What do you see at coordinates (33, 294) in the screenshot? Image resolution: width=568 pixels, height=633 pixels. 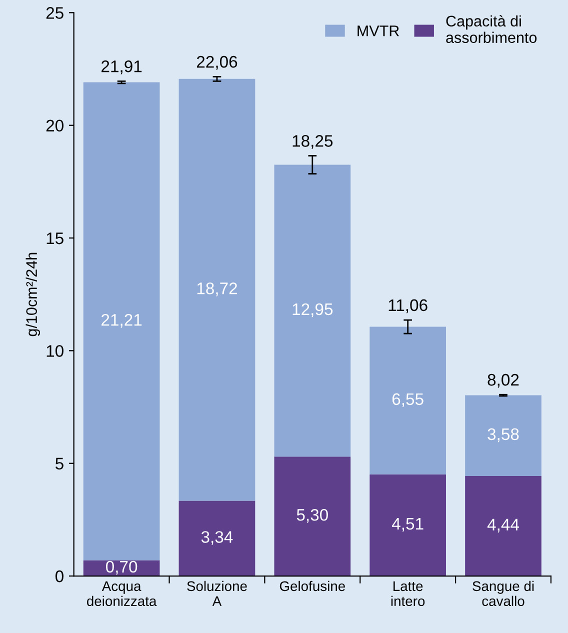 I see `y-axis-title: g/10cm²/24h` at bounding box center [33, 294].